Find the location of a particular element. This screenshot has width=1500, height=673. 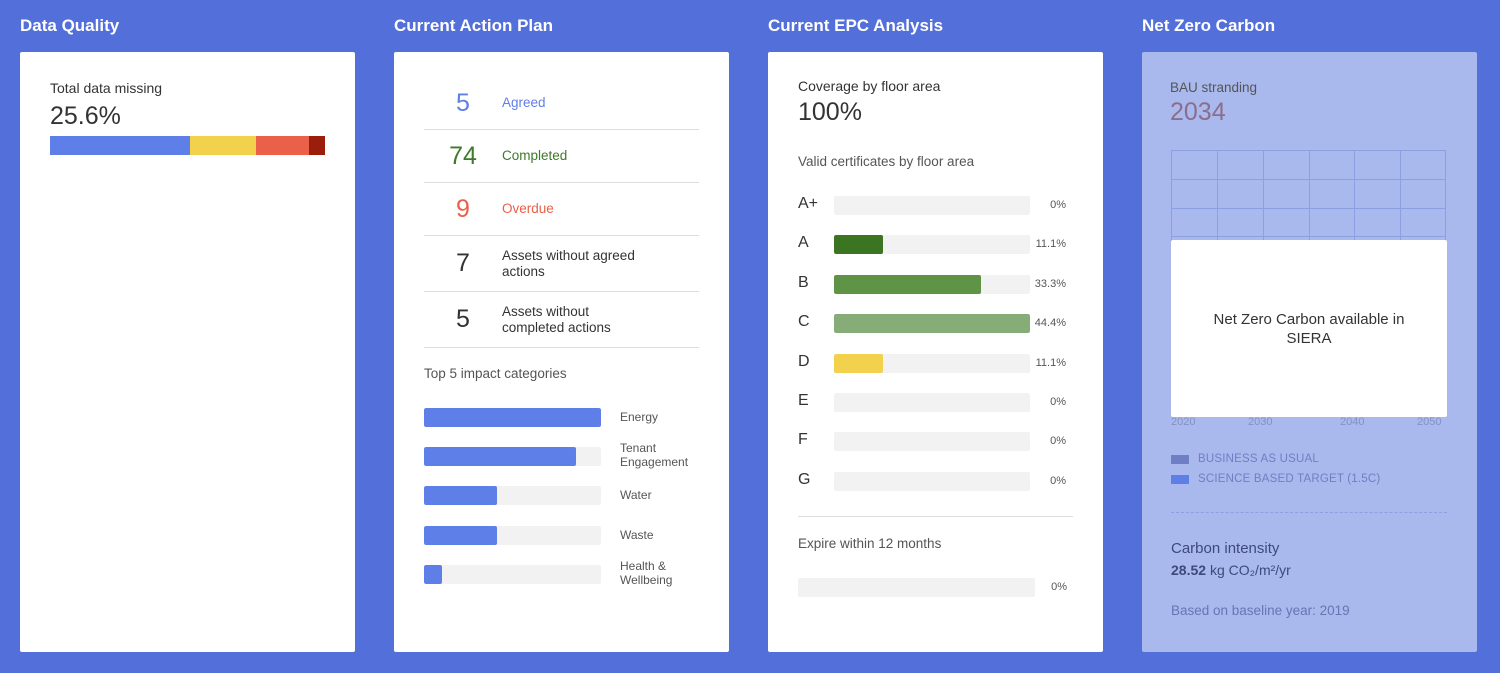

carbon-intensity-label: Carbon intensity is located at coordinates (1225, 548).